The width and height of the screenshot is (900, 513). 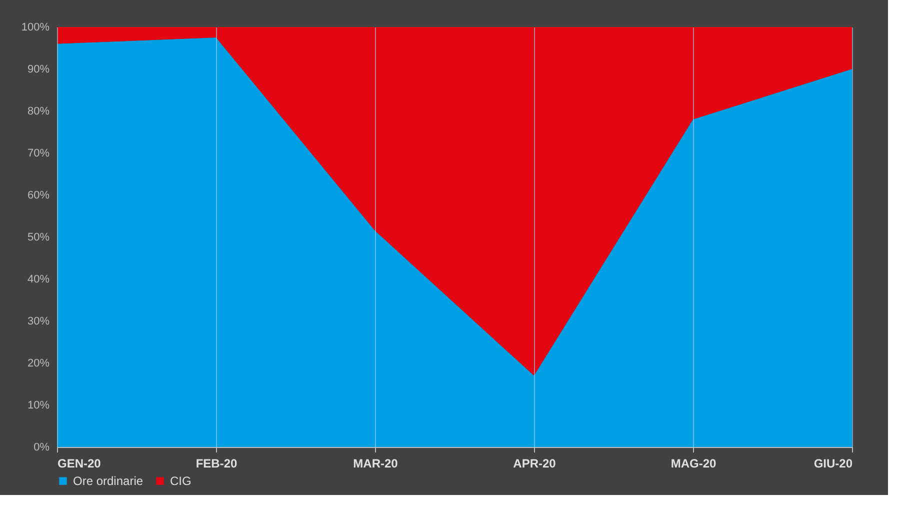 I want to click on y-tick-label: 100%, so click(x=35, y=28).